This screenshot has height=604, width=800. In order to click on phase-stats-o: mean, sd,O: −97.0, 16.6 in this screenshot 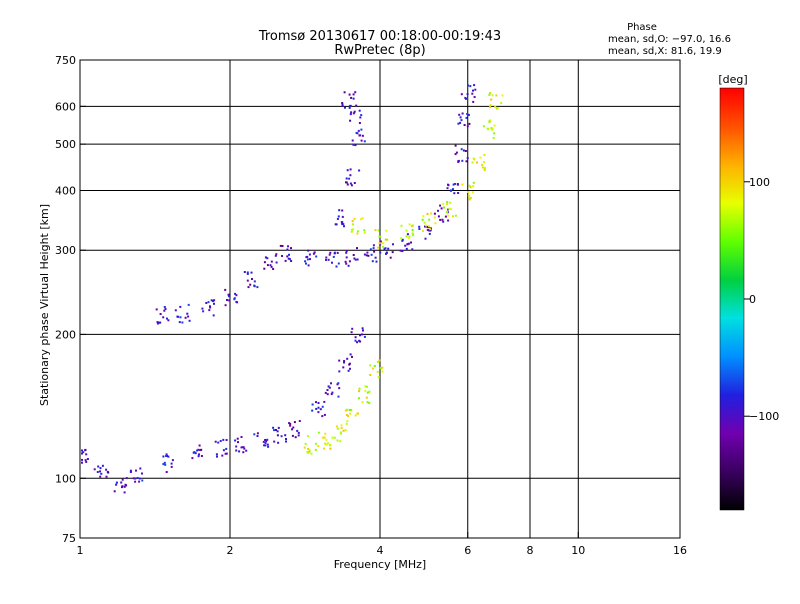, I will do `click(669, 39)`.